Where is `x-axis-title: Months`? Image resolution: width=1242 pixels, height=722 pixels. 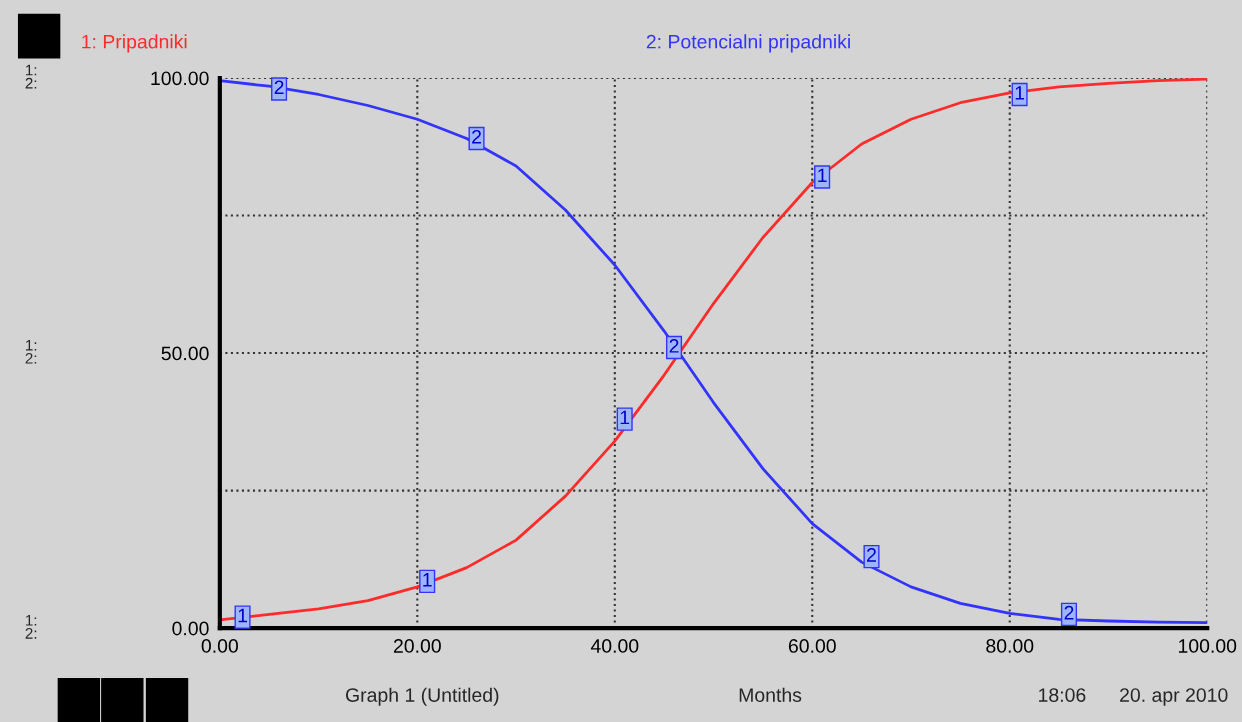 x-axis-title: Months is located at coordinates (770, 694).